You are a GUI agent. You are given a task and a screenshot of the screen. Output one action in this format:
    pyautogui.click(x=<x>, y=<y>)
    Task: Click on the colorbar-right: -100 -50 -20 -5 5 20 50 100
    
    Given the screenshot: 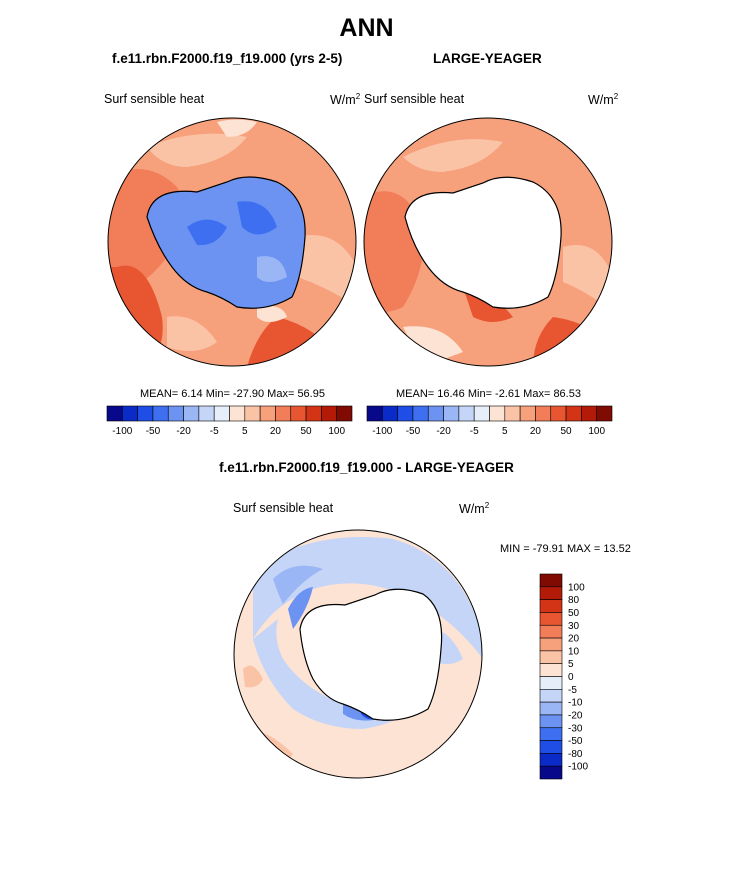 What is the action you would take?
    pyautogui.click(x=489, y=421)
    